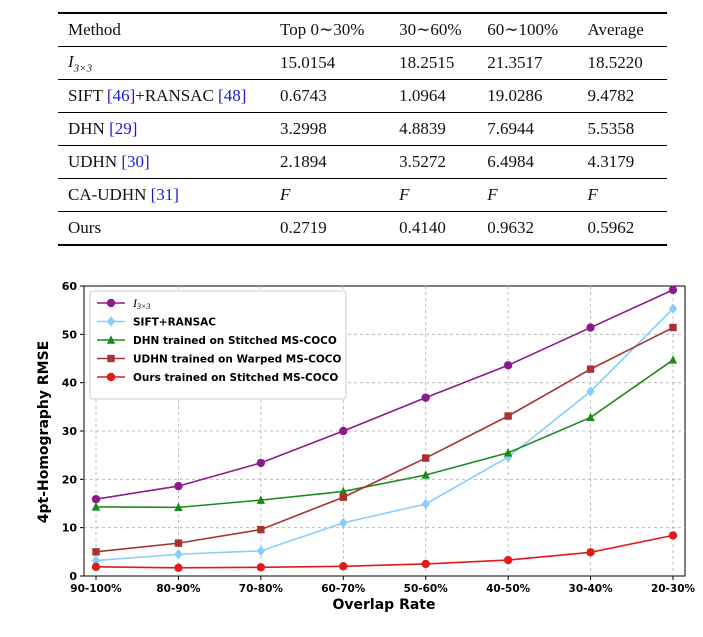  I want to click on value-cell: 19.0286, so click(515, 95).